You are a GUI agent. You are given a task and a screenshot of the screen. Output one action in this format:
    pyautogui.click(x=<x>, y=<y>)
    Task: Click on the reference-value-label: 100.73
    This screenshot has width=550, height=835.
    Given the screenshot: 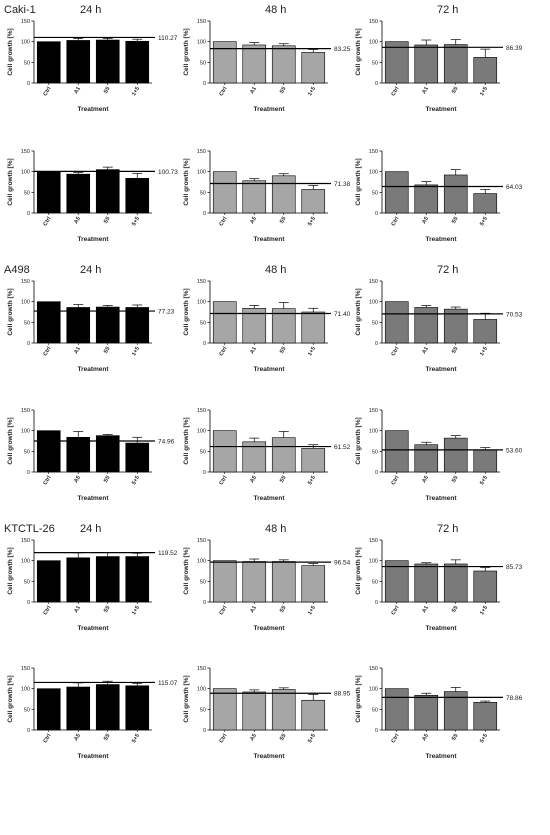 What is the action you would take?
    pyautogui.click(x=168, y=172)
    